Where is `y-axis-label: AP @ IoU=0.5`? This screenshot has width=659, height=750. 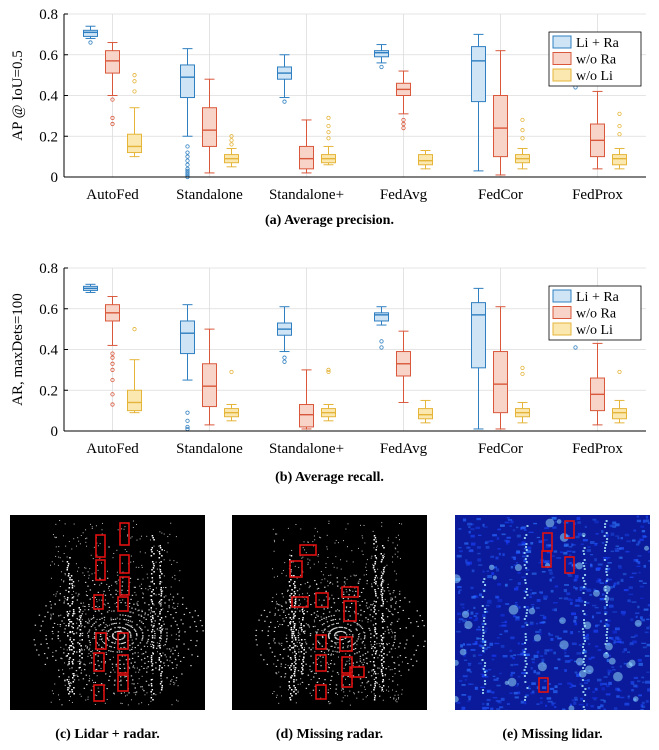
y-axis-label: AP @ IoU=0.5 is located at coordinates (18, 95).